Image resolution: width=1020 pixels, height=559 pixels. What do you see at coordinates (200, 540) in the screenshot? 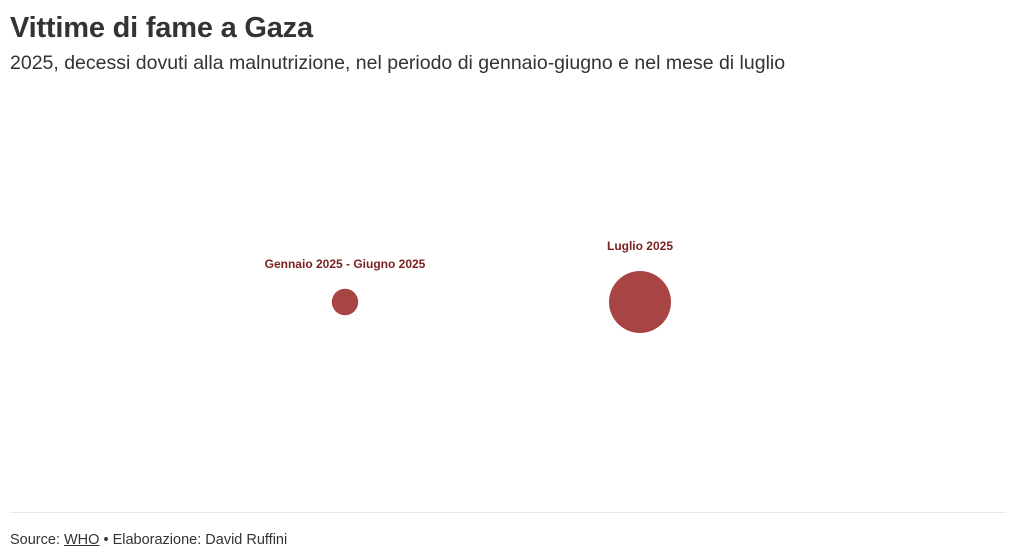
I see `credit-text: Elaborazione: David Ruffini` at bounding box center [200, 540].